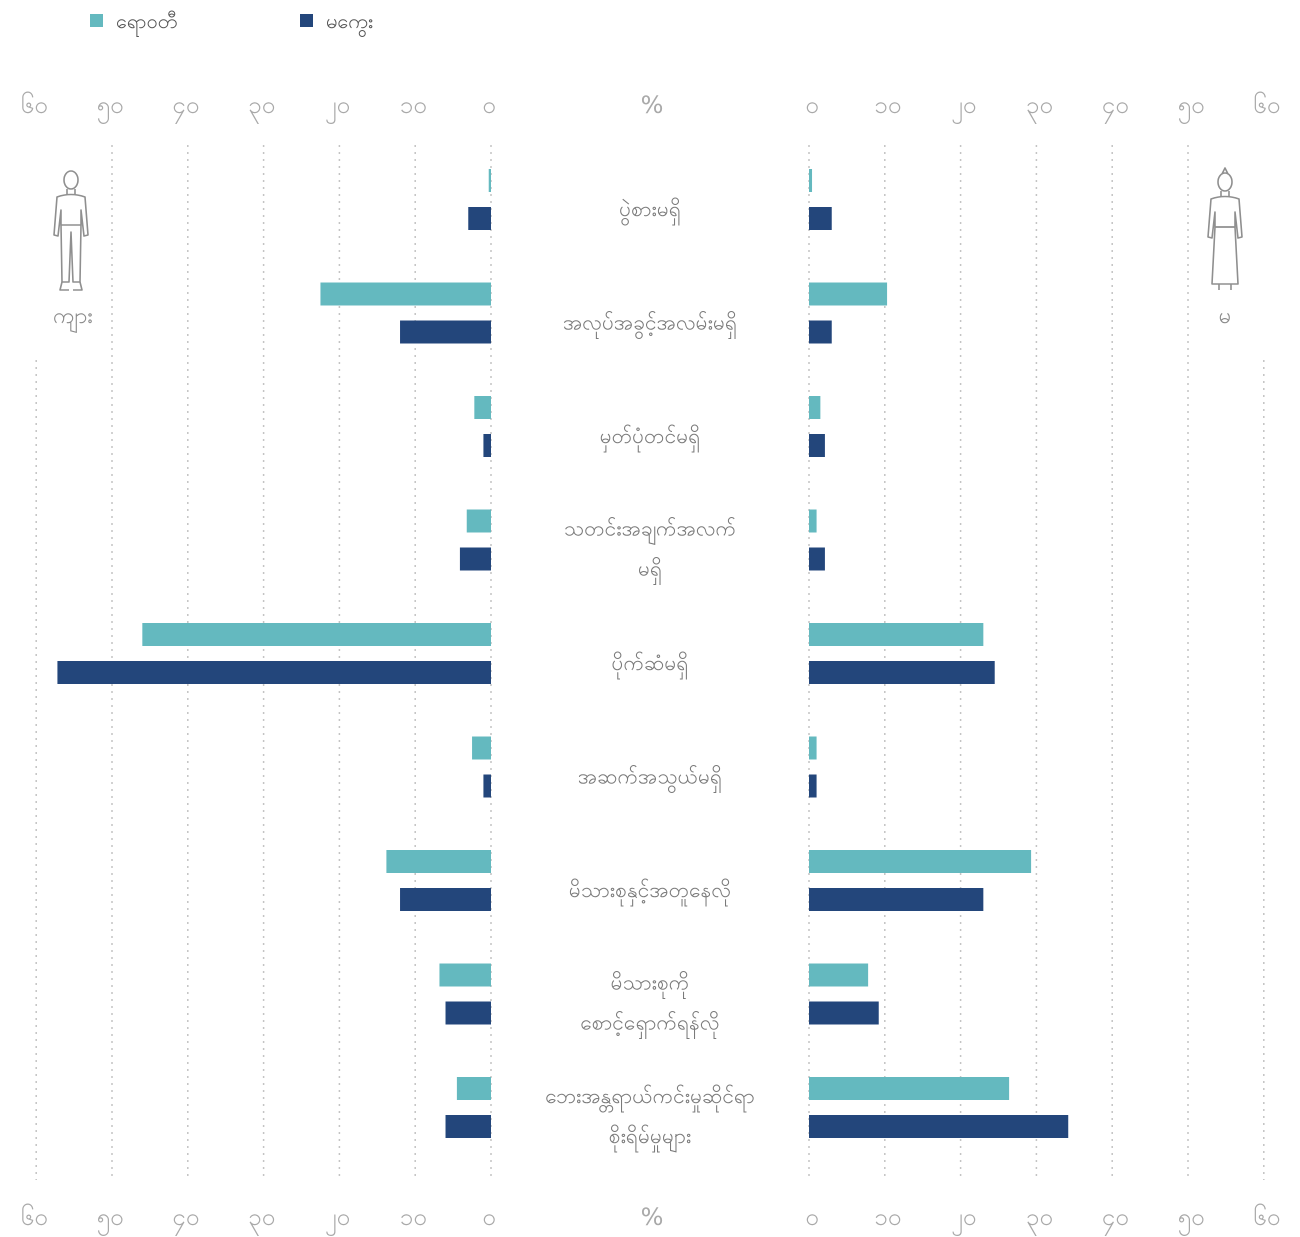 This screenshot has height=1237, width=1300. I want to click on category-label: စိုးရိမ်မှုများ, so click(650, 1138).